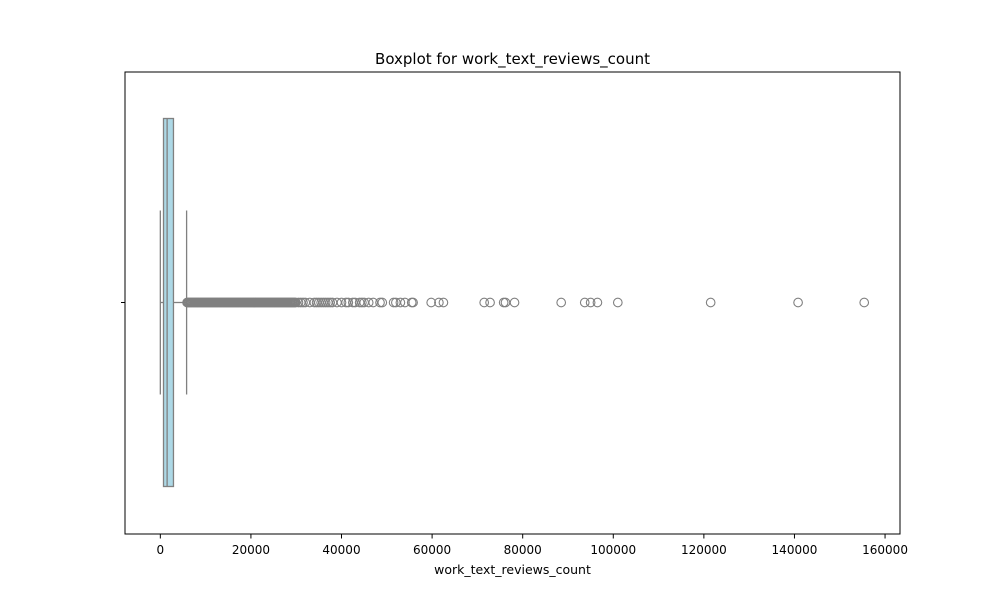 The width and height of the screenshot is (1000, 600). What do you see at coordinates (795, 550) in the screenshot?
I see `x-tick-label: 140000` at bounding box center [795, 550].